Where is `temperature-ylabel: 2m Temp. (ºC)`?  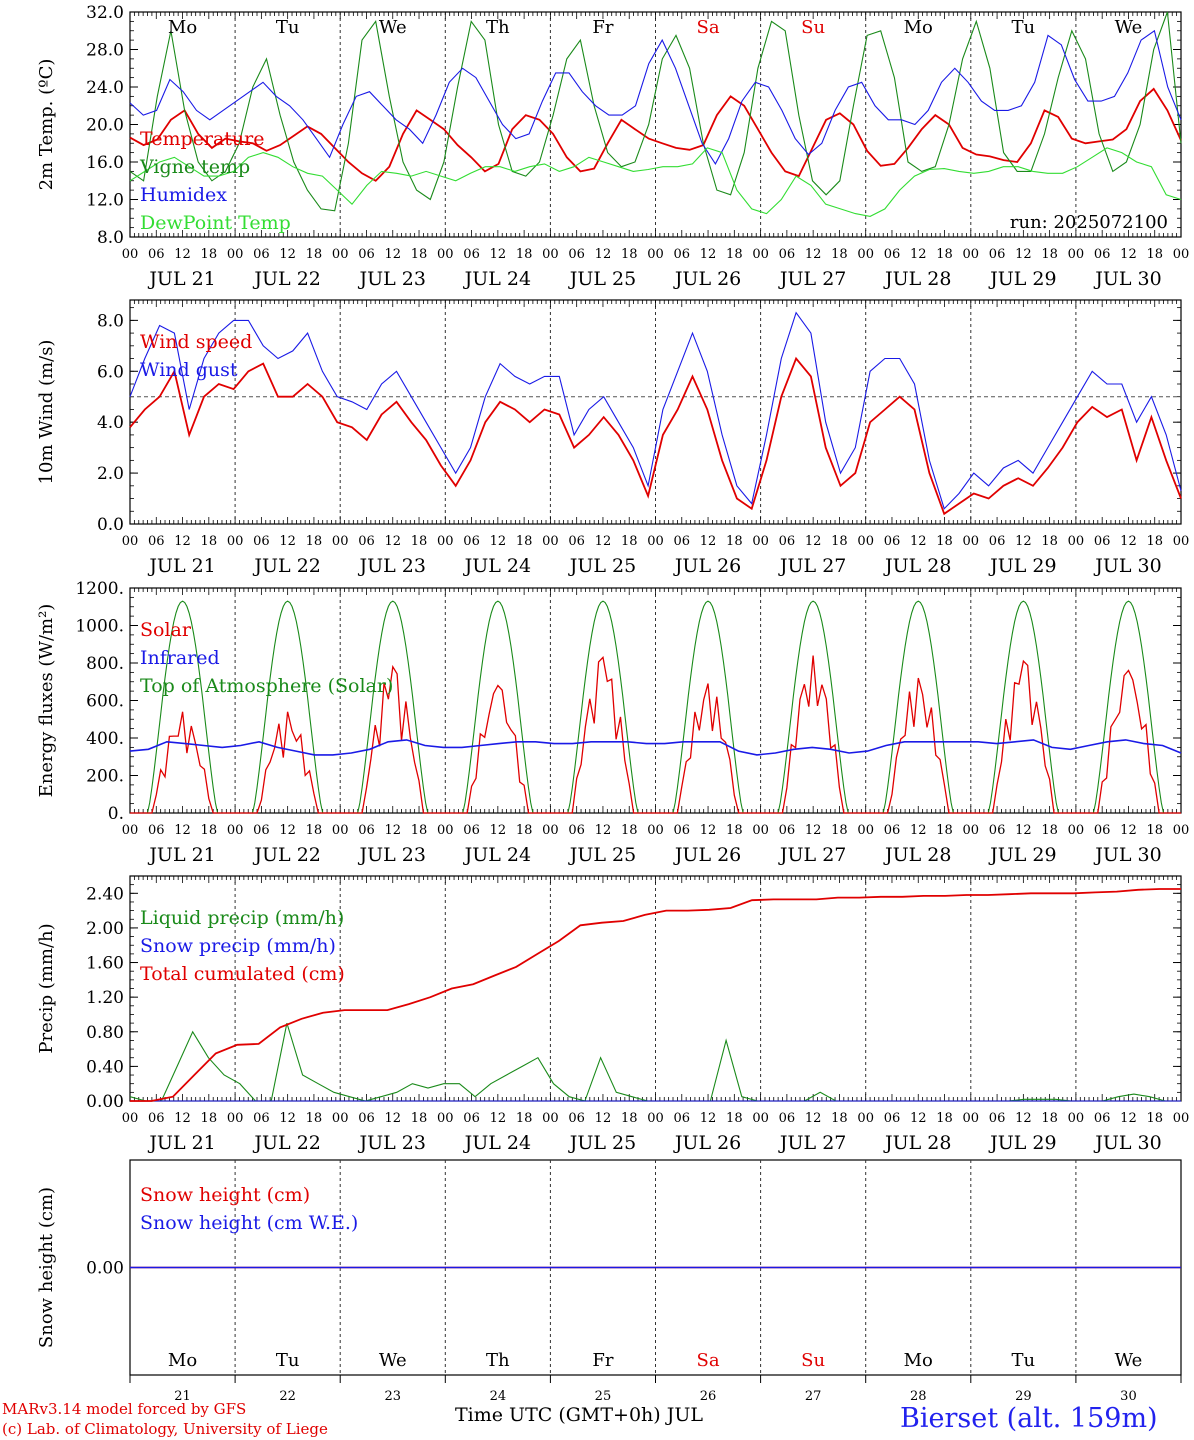
temperature-ylabel: 2m Temp. (ºC) is located at coordinates (46, 125).